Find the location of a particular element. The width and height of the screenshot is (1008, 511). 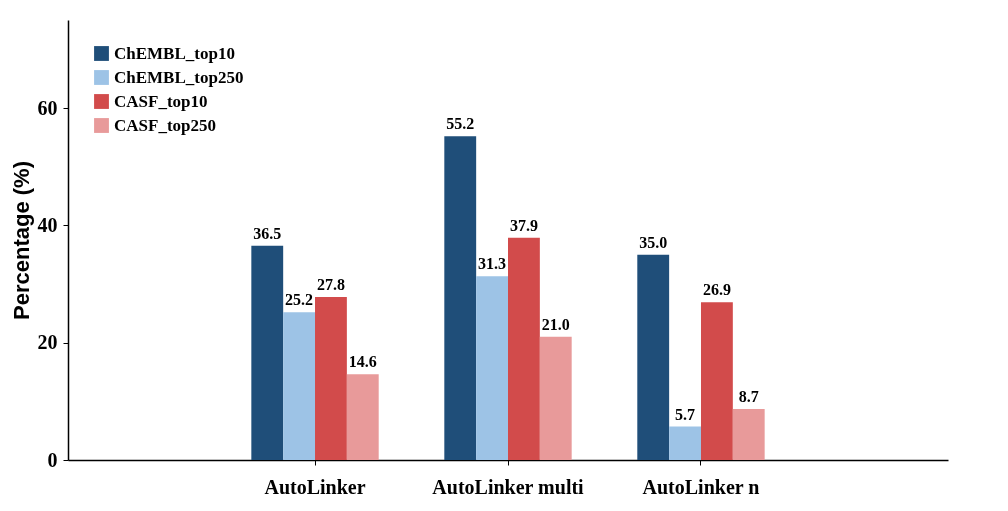

legend-label: ChEMBL_top250 is located at coordinates (179, 77).